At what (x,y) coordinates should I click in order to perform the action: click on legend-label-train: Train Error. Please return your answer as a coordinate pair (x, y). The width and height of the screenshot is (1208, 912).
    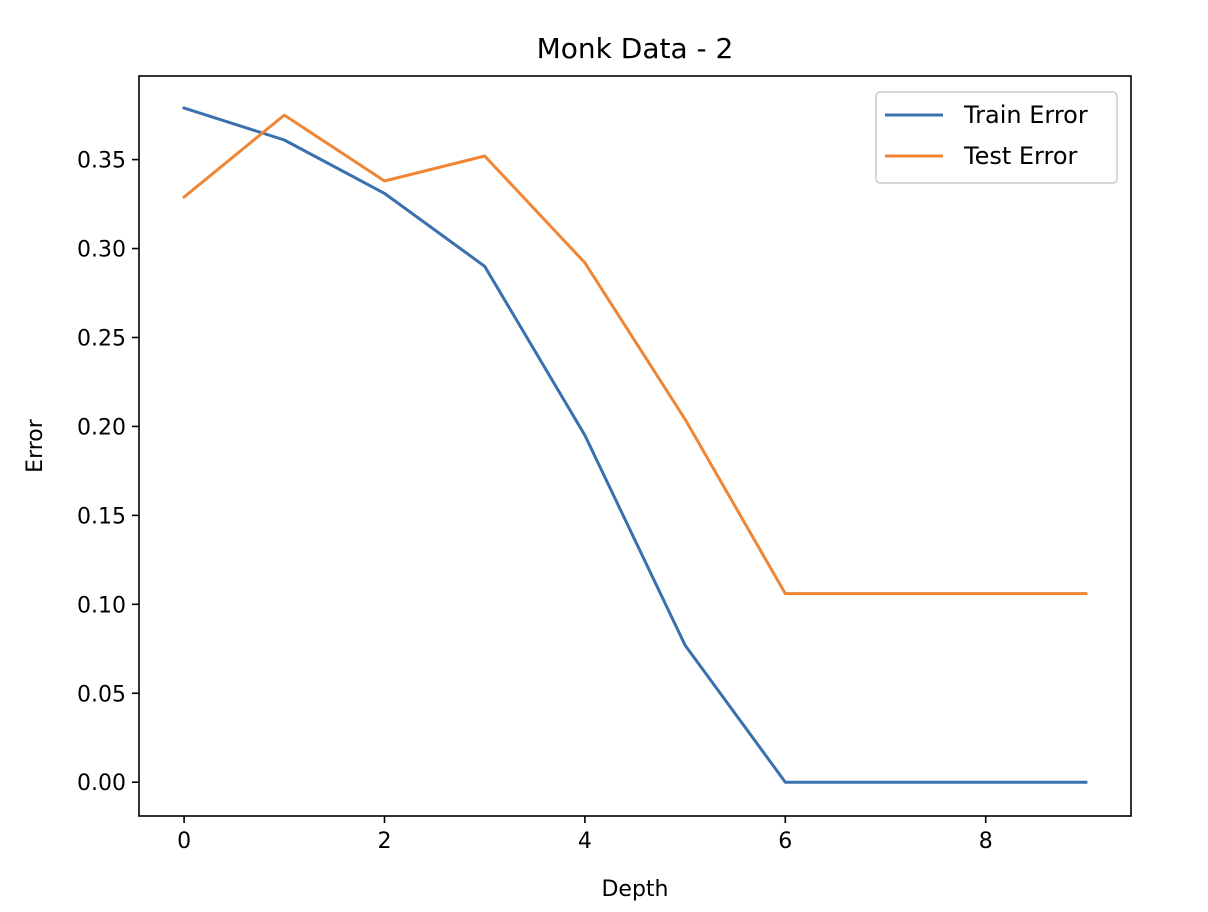
    Looking at the image, I should click on (1025, 115).